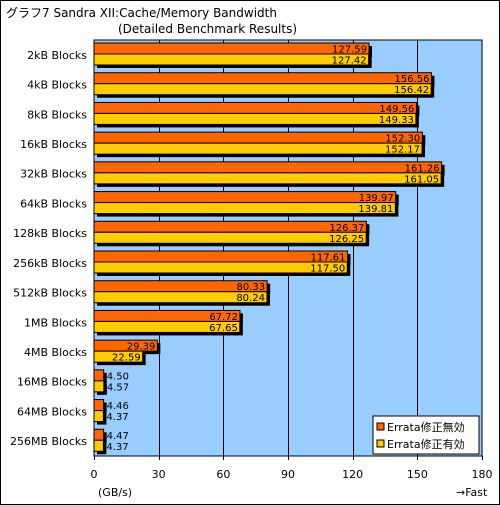 Image resolution: width=500 pixels, height=505 pixels. What do you see at coordinates (53, 203) in the screenshot?
I see `category-label-5: 64kB Blocks` at bounding box center [53, 203].